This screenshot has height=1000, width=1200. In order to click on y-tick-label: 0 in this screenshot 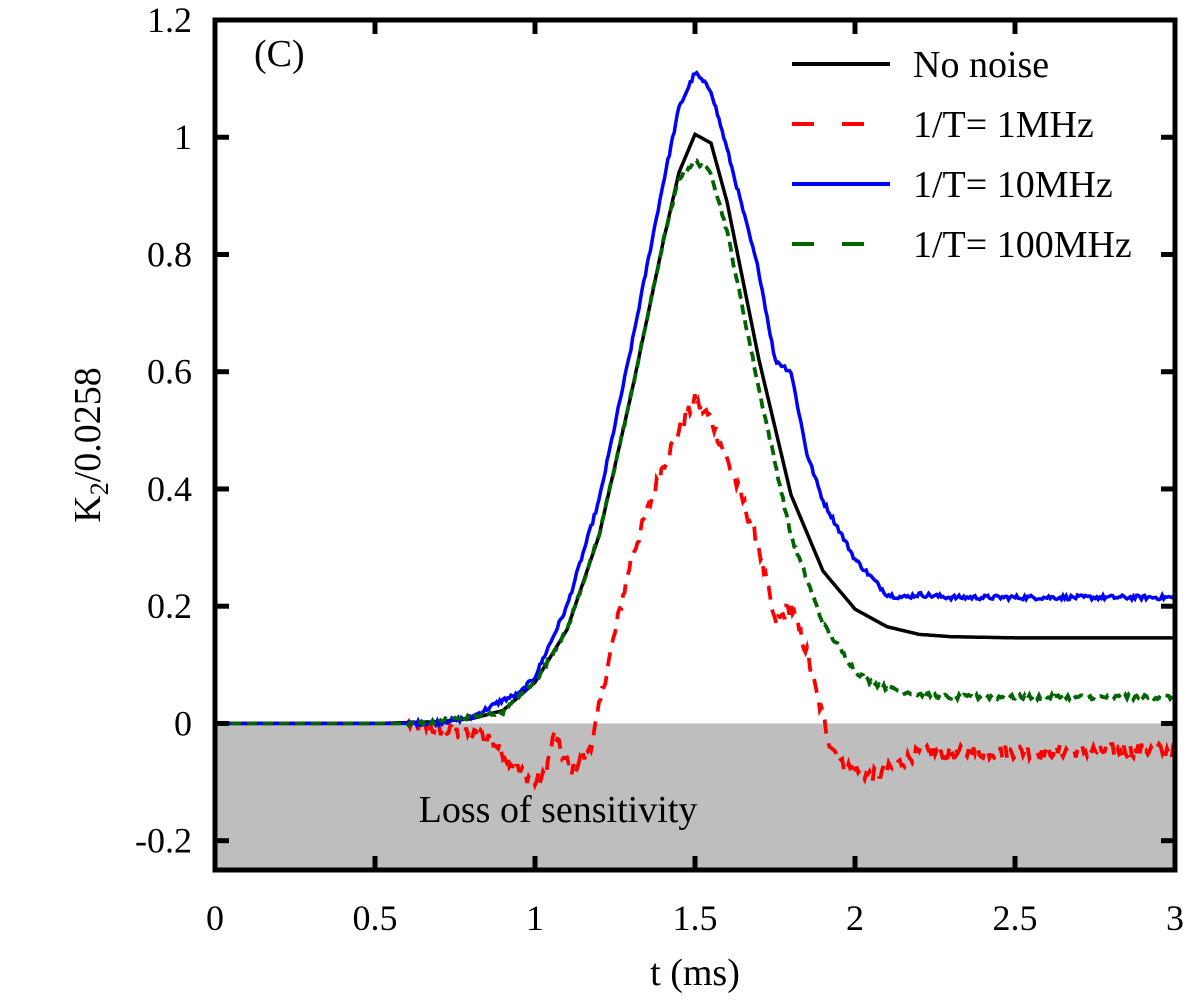, I will do `click(183, 723)`.